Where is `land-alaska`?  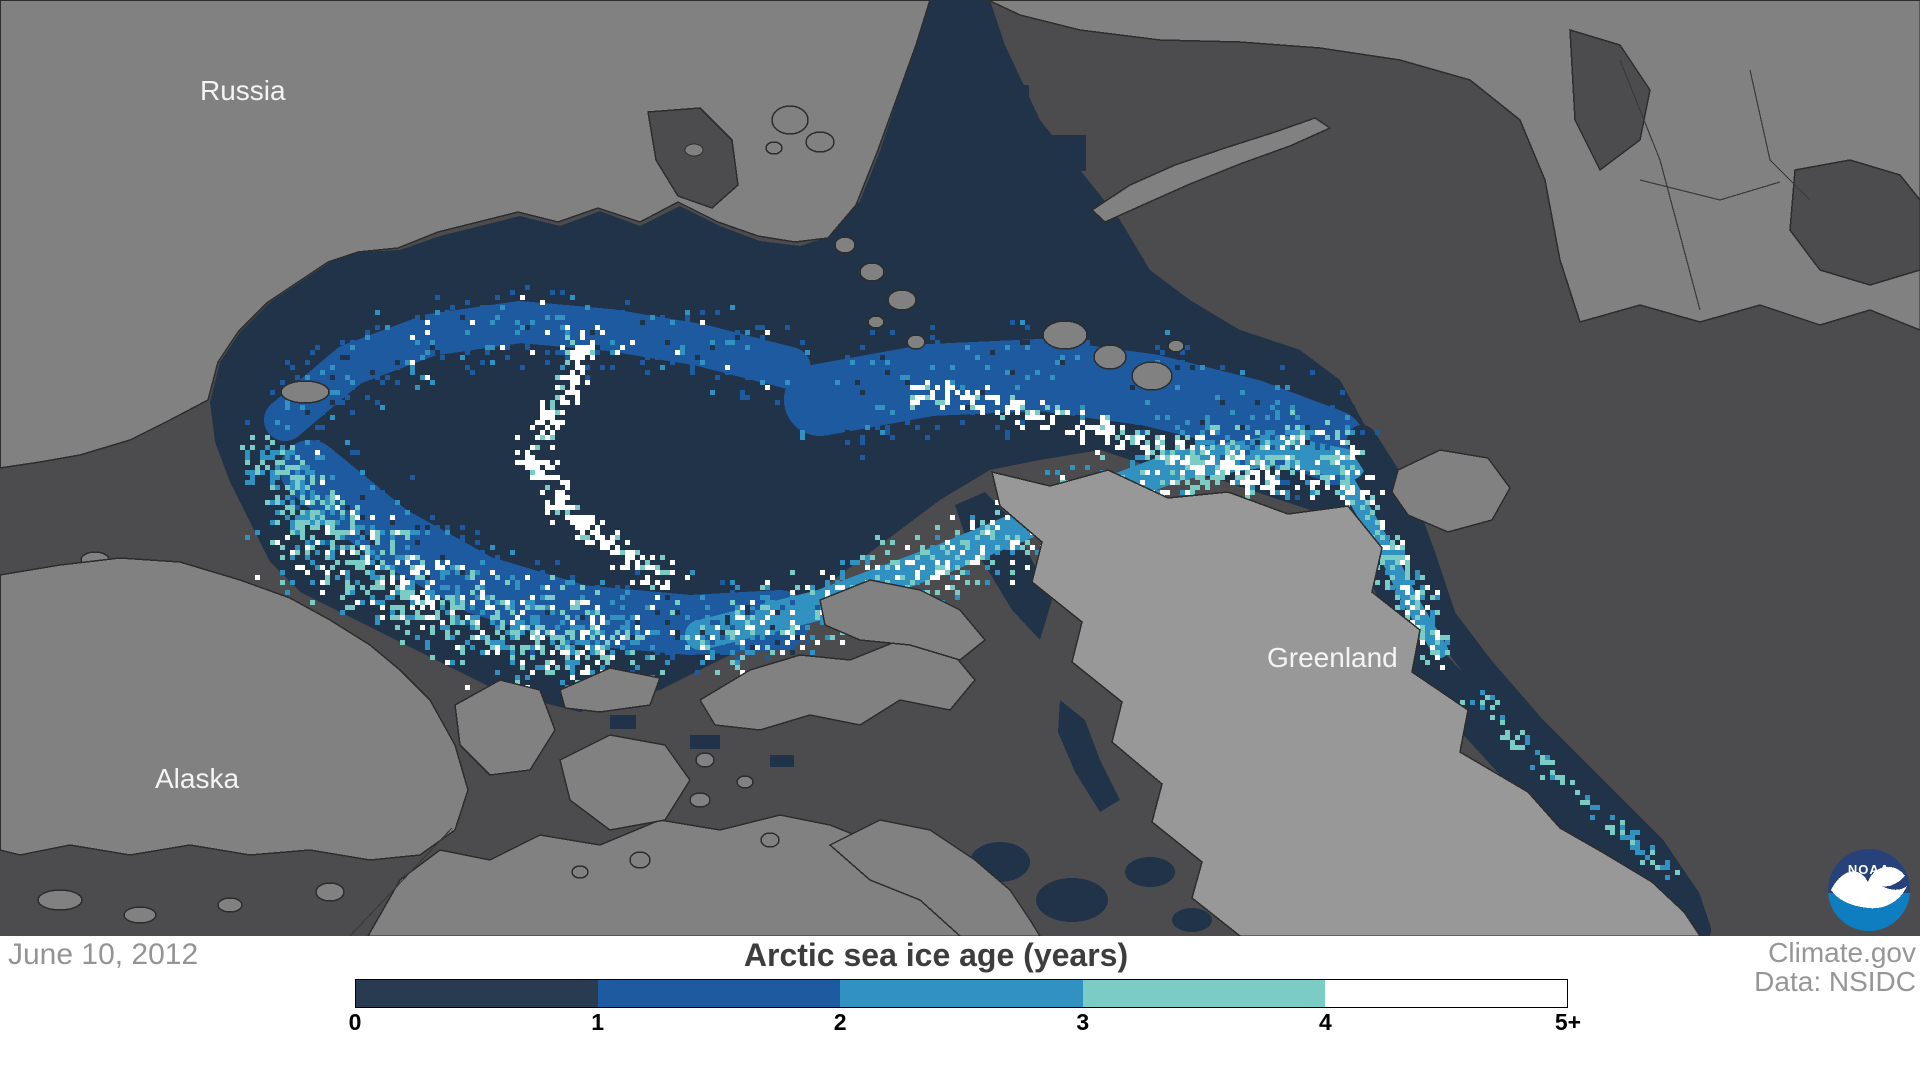 land-alaska is located at coordinates (234, 709).